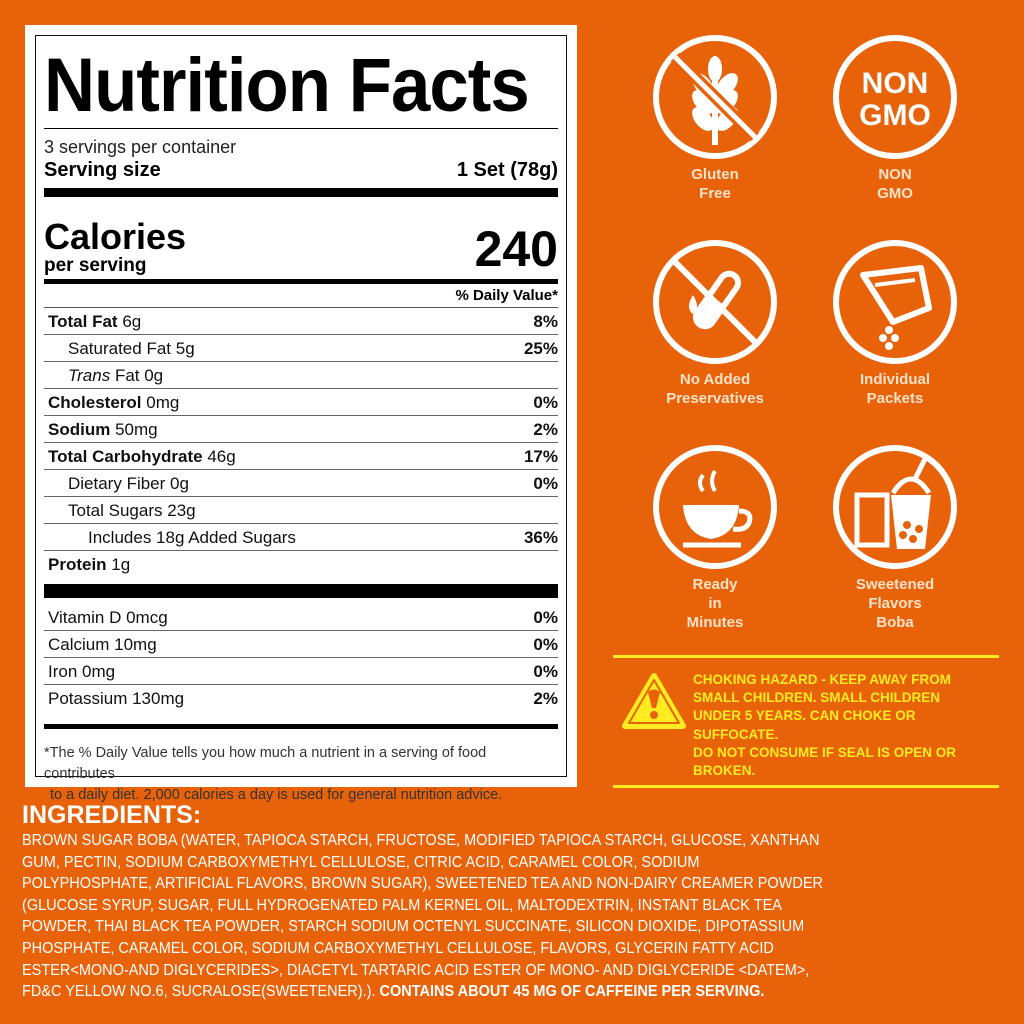 This screenshot has width=1024, height=1024. Describe the element at coordinates (301, 644) in the screenshot. I see `vitamin-row: Calcium 10mg 0%` at that location.